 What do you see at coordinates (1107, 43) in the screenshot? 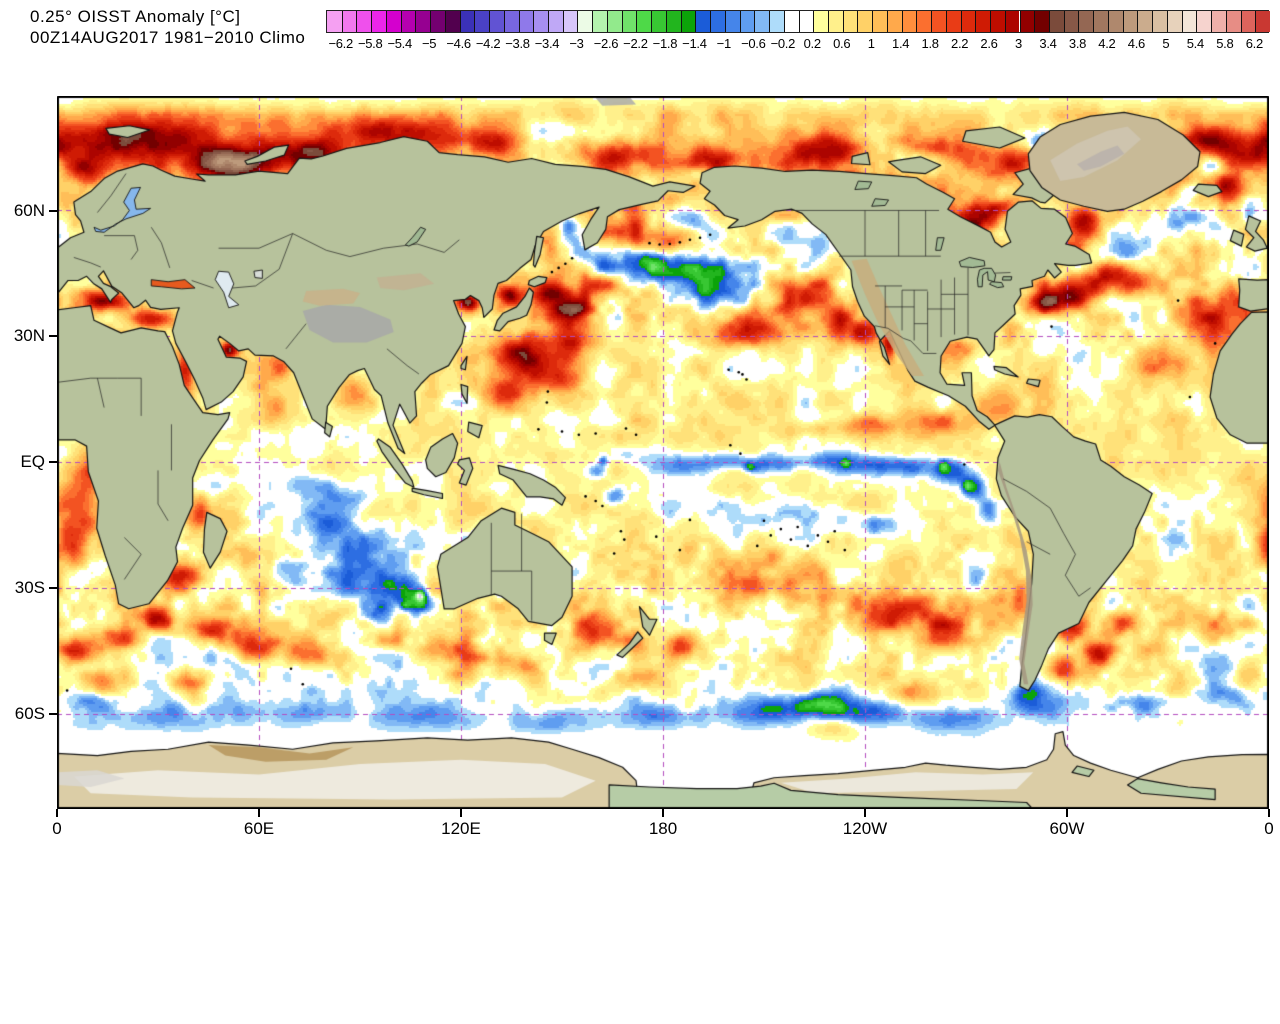
I see `colorbar-tick-label: 4.2` at bounding box center [1107, 43].